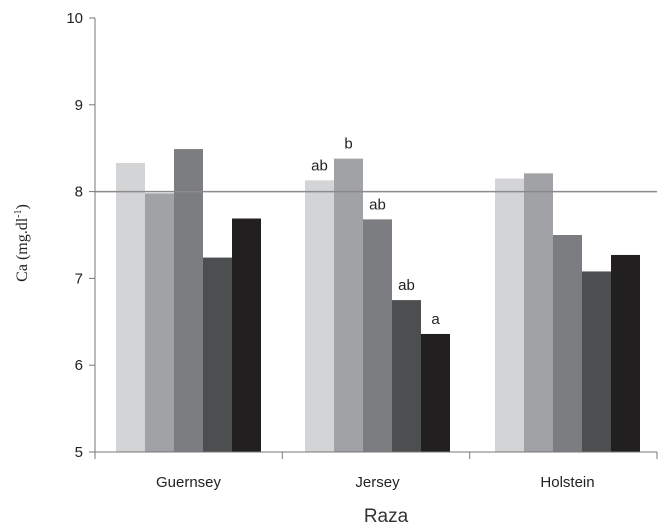 The height and width of the screenshot is (529, 664). Describe the element at coordinates (74, 18) in the screenshot. I see `y-tick-label: 10` at that location.